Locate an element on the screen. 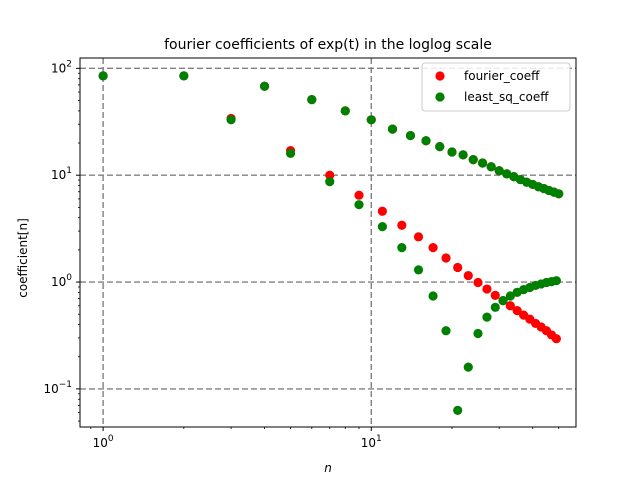 The height and width of the screenshot is (480, 640). y-tick-label: 10¹ is located at coordinates (61, 174).